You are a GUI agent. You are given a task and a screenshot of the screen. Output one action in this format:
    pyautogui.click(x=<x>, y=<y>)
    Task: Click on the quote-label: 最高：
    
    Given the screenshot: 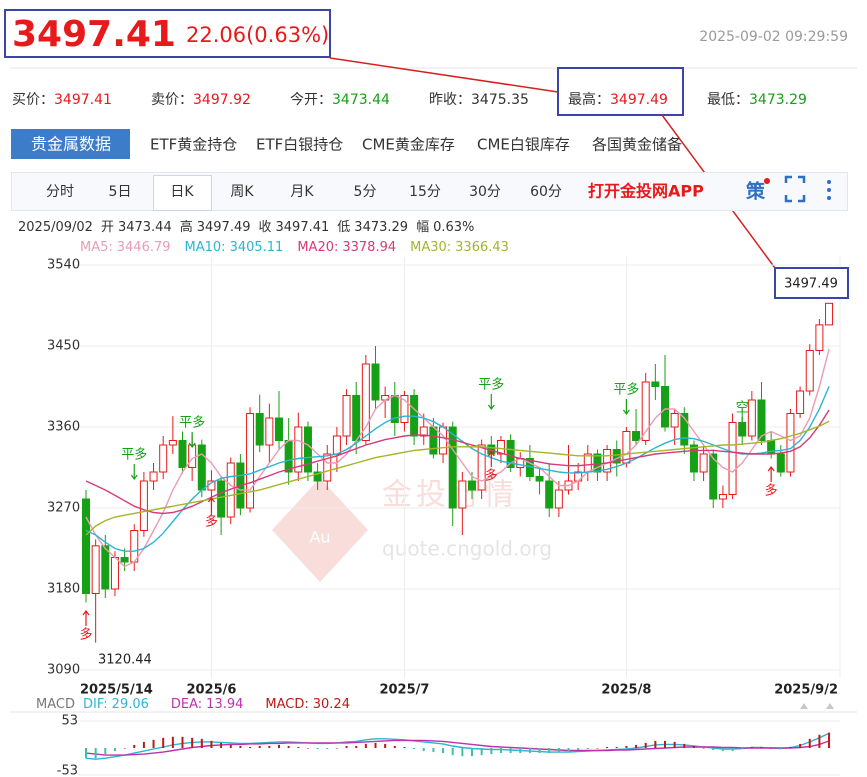 What is the action you would take?
    pyautogui.click(x=589, y=99)
    